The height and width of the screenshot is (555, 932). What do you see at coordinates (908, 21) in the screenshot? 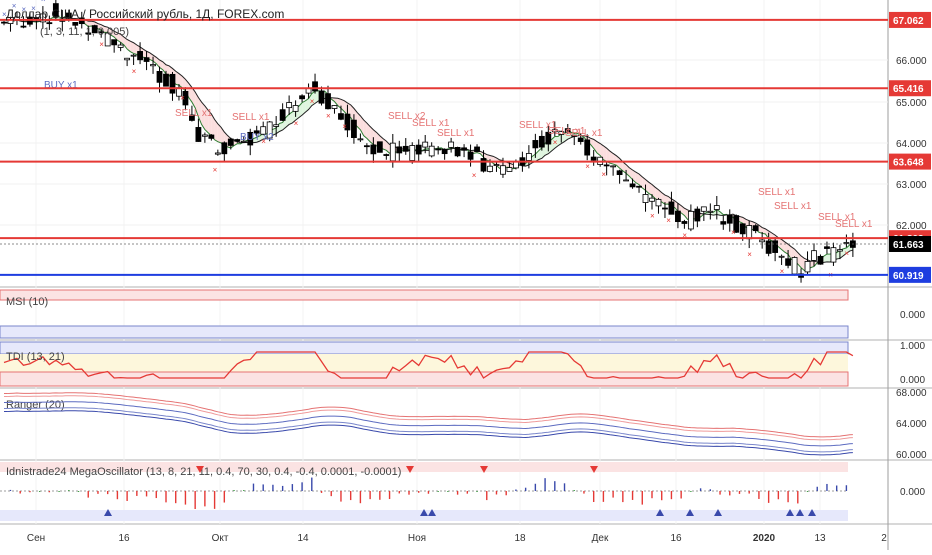
I see `price-badge-text: 67.062` at bounding box center [908, 21].